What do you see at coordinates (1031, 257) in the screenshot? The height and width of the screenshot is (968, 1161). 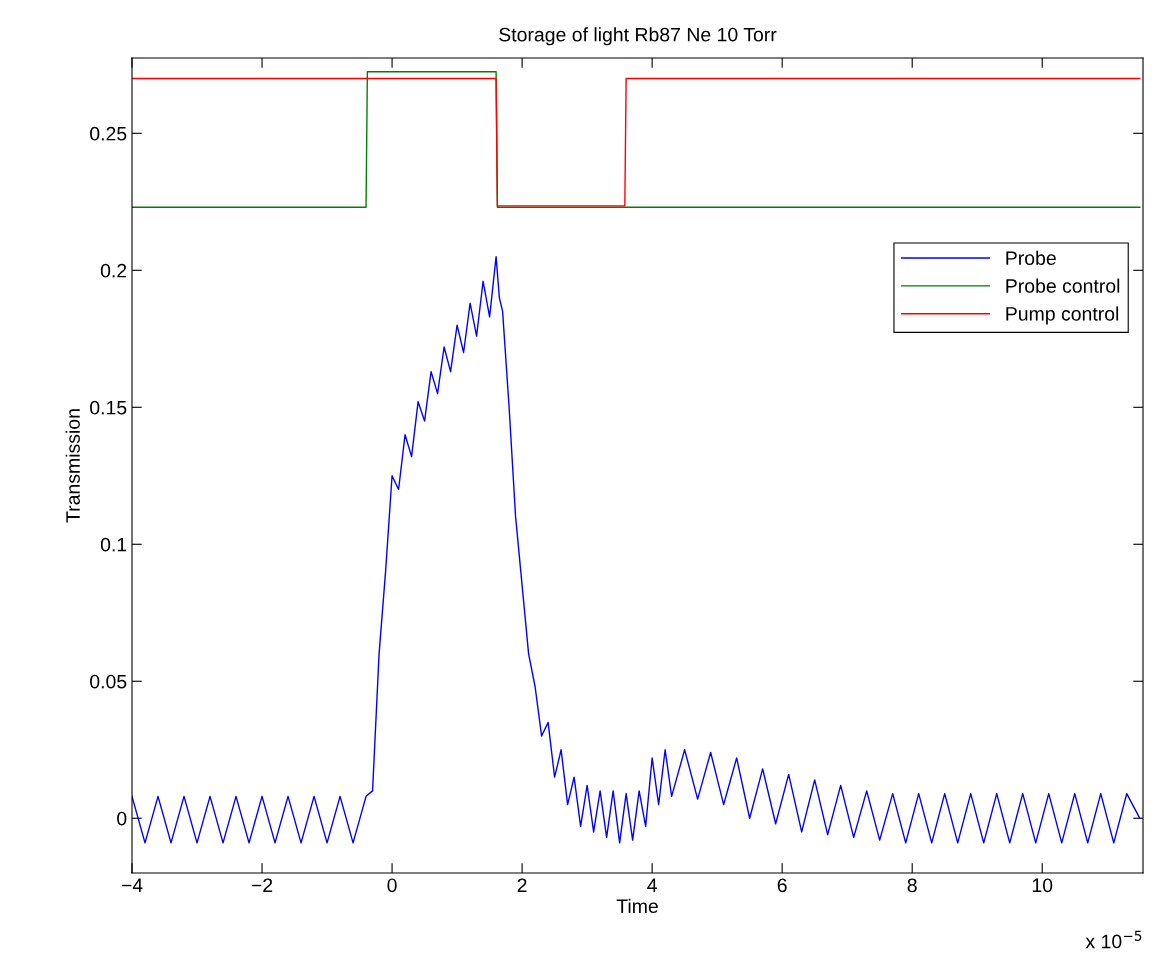 I see `legend-label: Probe` at bounding box center [1031, 257].